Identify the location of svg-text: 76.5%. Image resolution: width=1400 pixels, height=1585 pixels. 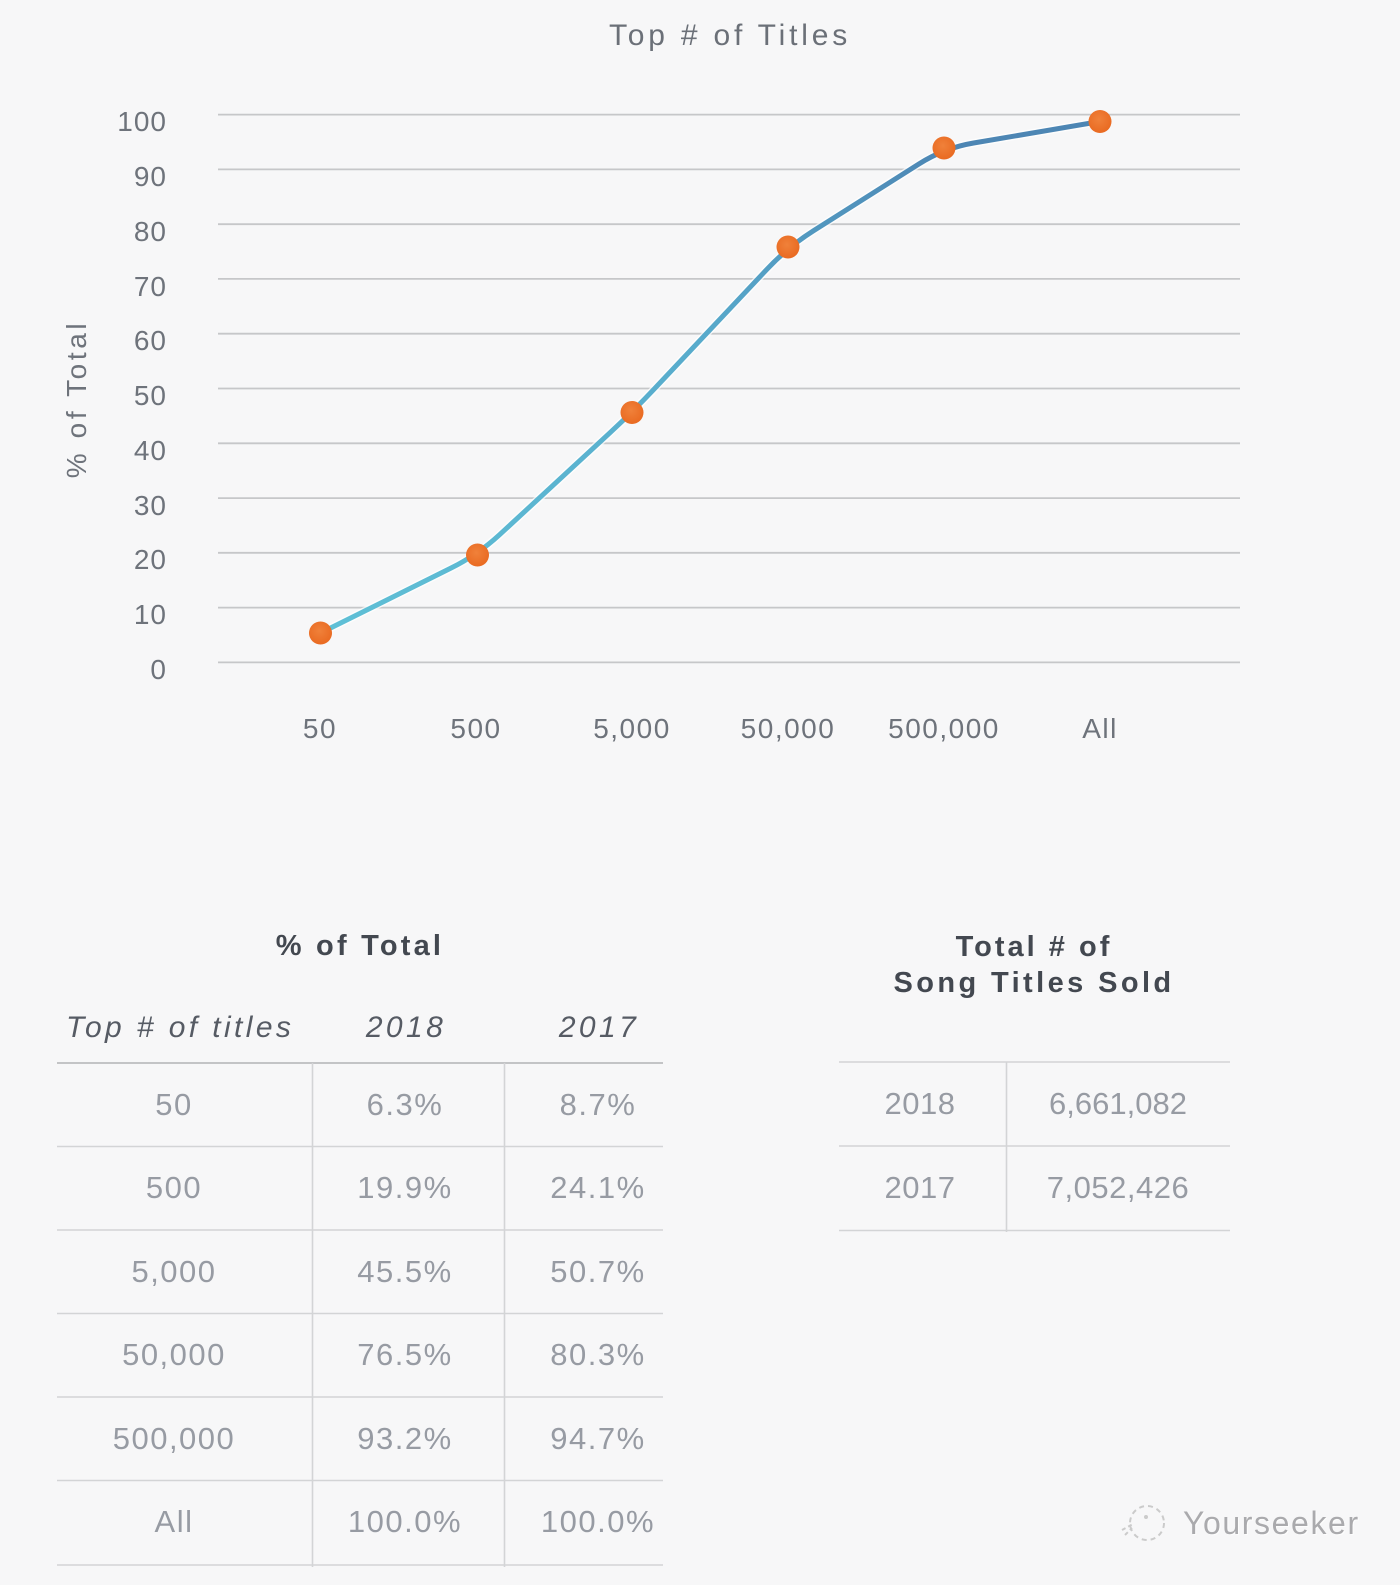
(404, 1354).